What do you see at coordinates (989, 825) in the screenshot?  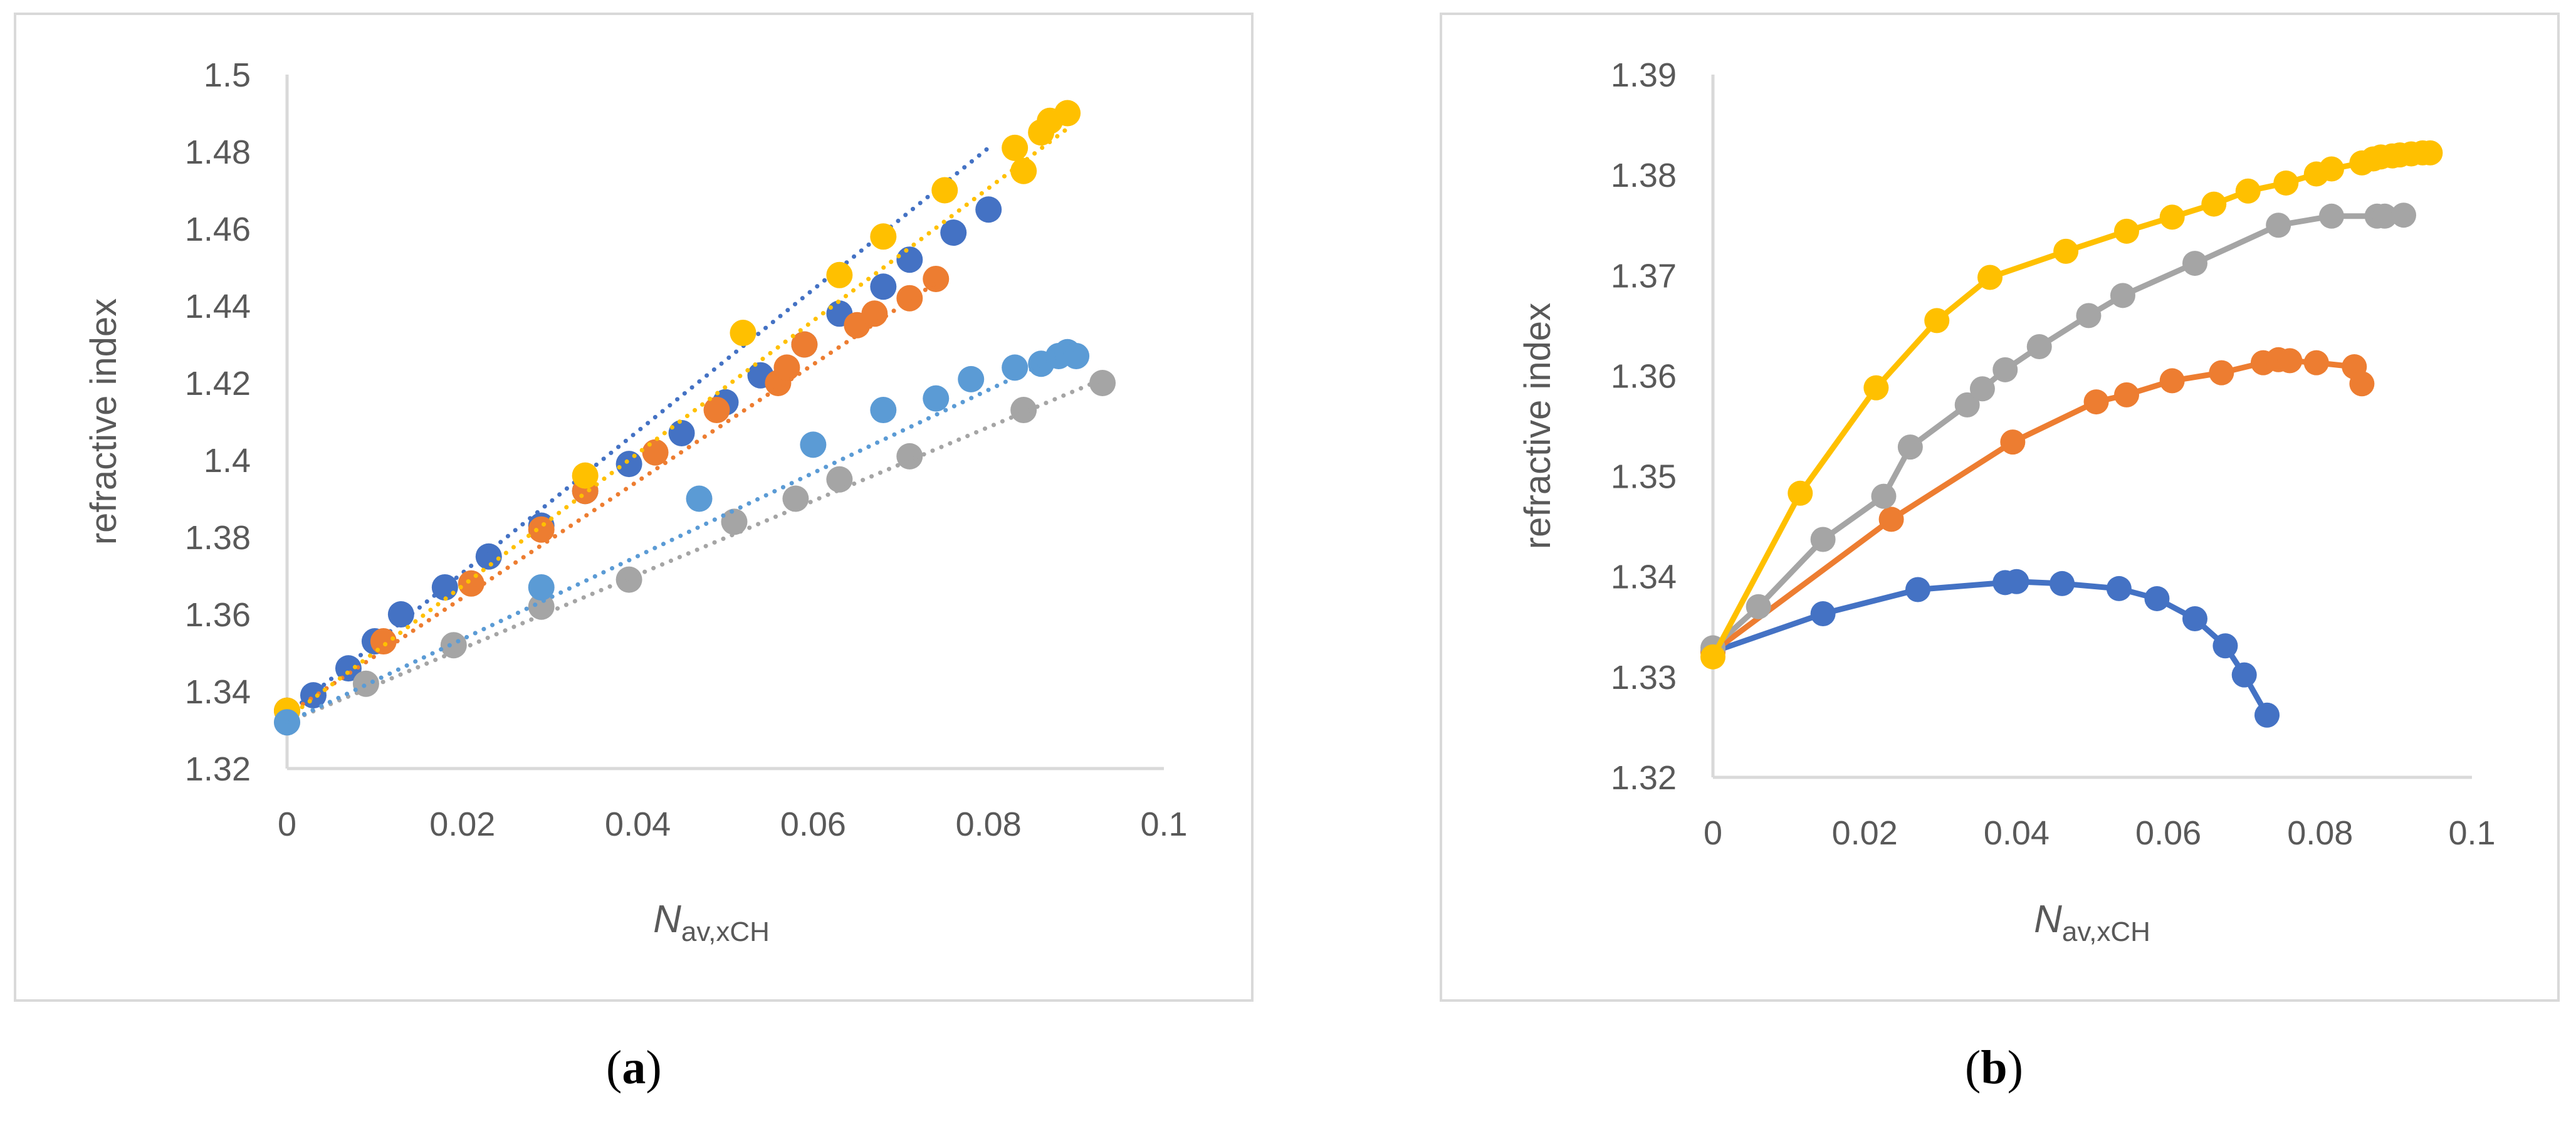 I see `x-tick-label: 0.08` at bounding box center [989, 825].